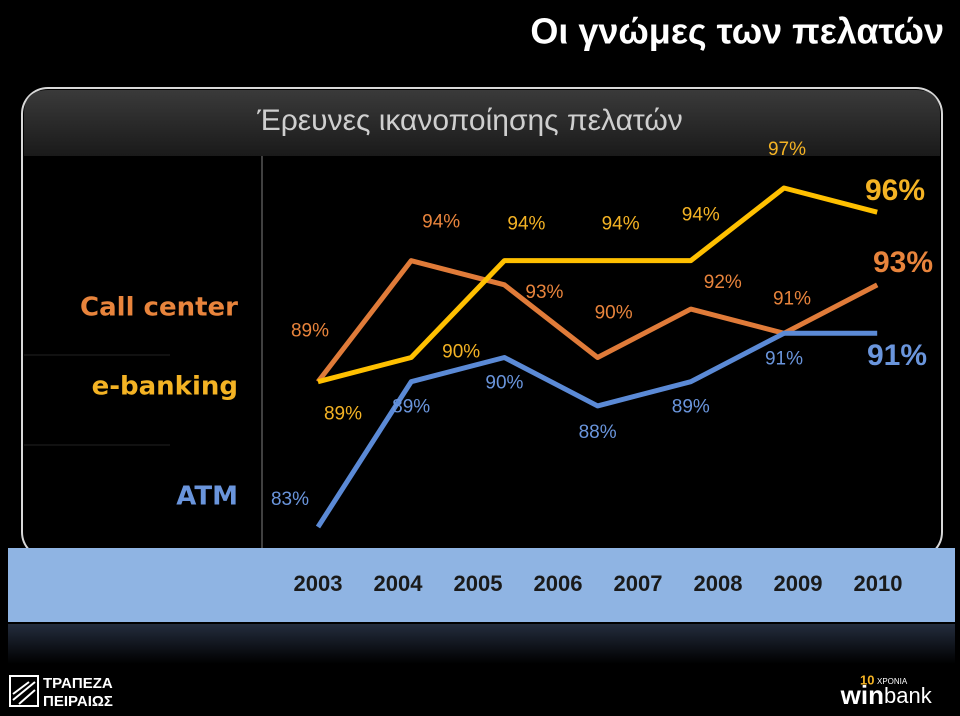  Describe the element at coordinates (159, 308) in the screenshot. I see `series-name: Call center` at that location.